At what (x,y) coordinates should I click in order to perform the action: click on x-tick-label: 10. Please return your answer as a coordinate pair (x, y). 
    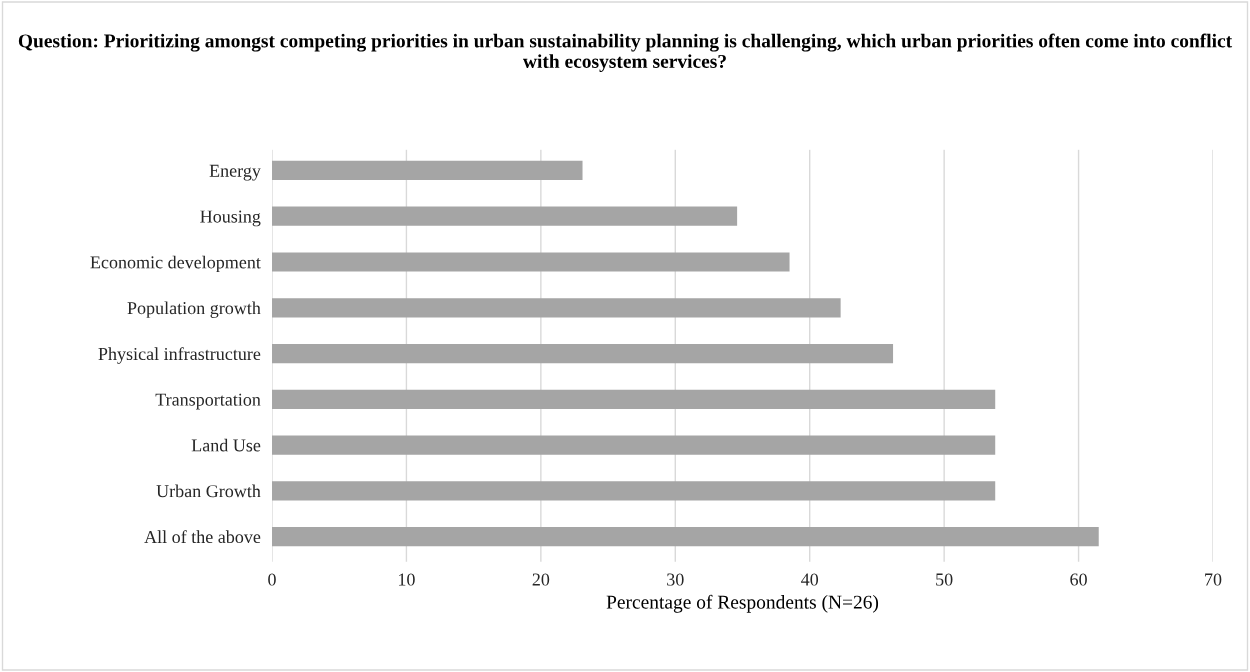
    Looking at the image, I should click on (406, 579).